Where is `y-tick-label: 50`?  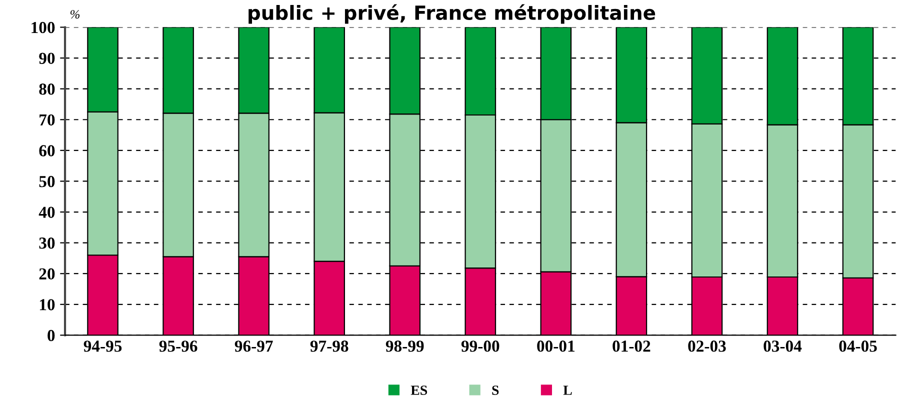
y-tick-label: 50 is located at coordinates (47, 182).